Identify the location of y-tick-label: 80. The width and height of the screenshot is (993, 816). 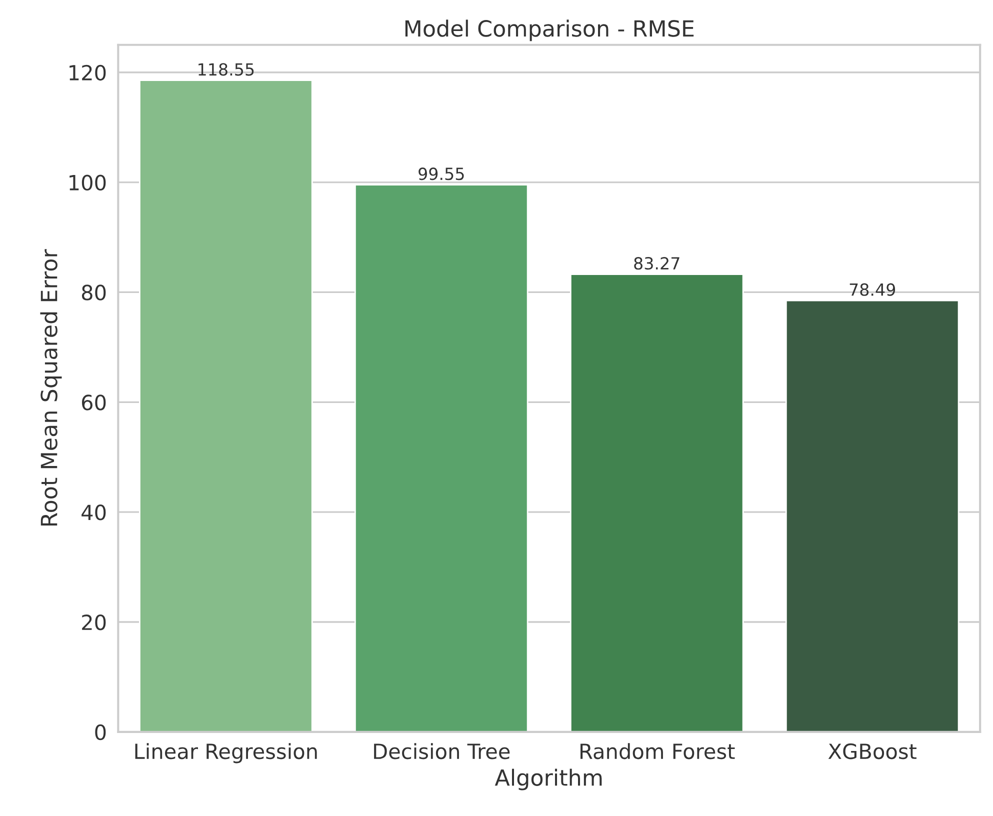
(94, 292).